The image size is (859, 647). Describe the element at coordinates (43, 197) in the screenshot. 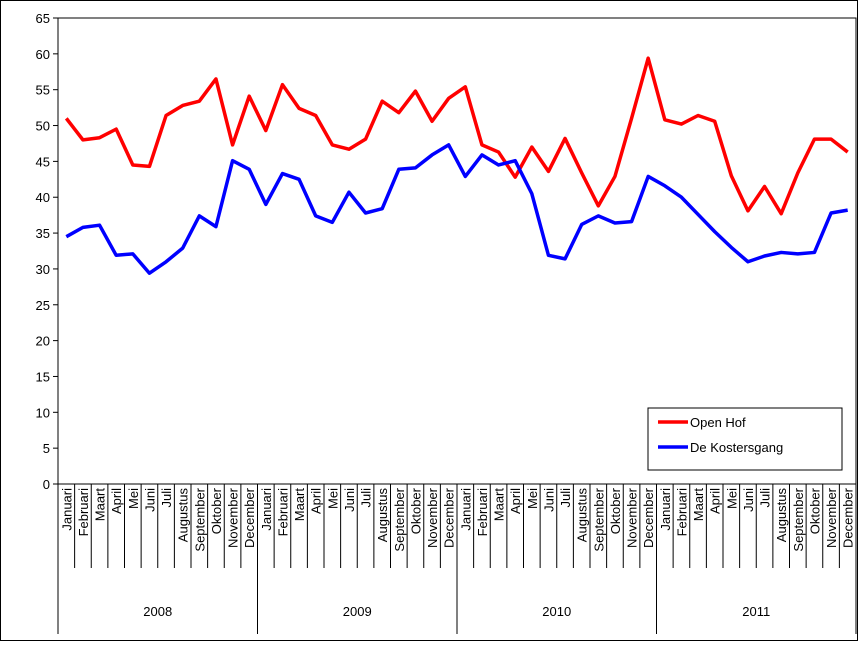

I see `y-tick-label: 40` at that location.